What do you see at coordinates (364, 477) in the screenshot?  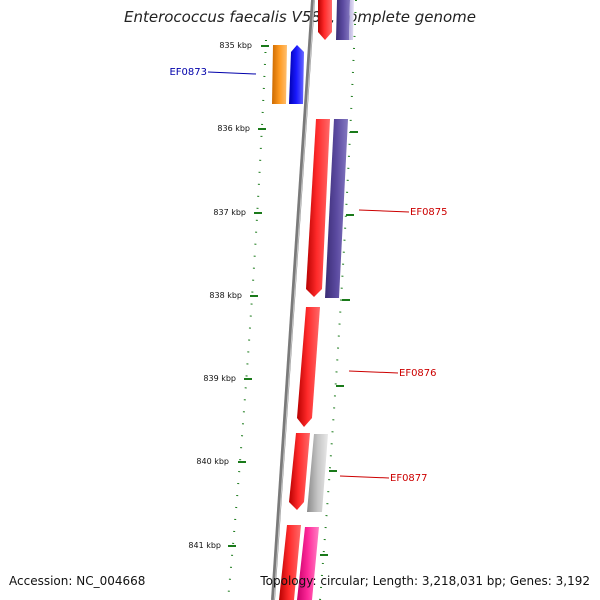 I see `leader-line-ef0877` at bounding box center [364, 477].